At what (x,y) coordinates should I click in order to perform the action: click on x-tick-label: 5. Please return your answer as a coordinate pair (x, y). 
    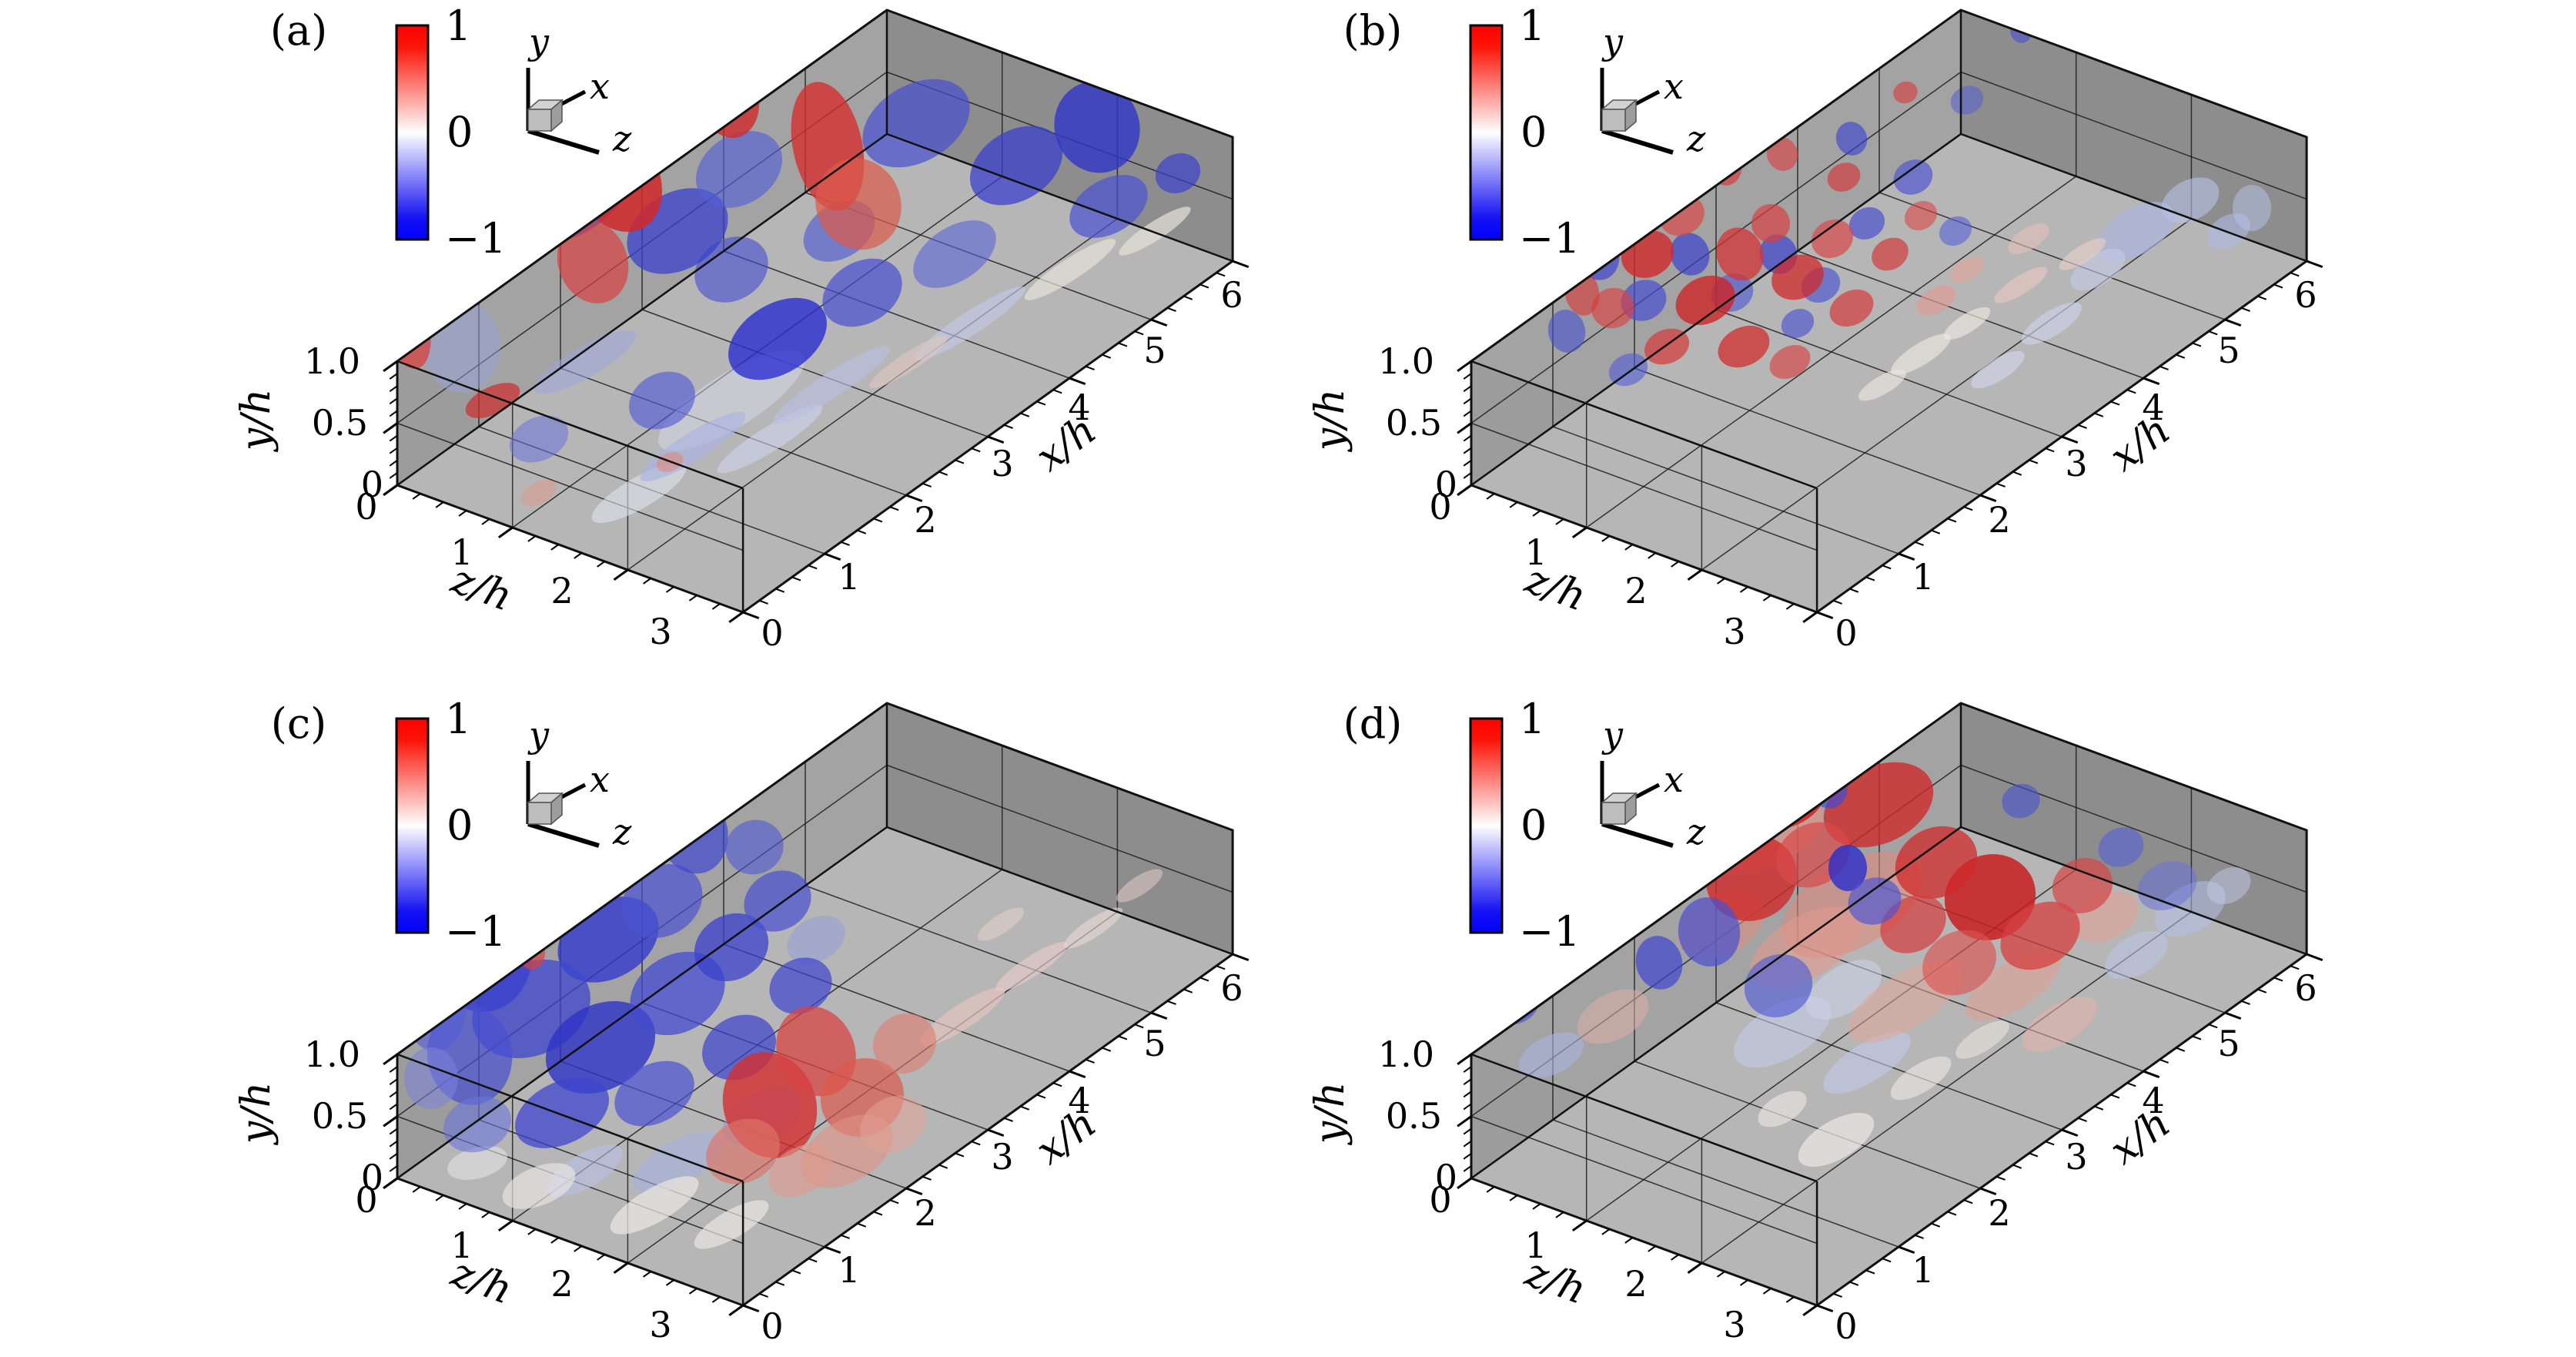
    Looking at the image, I should click on (2228, 350).